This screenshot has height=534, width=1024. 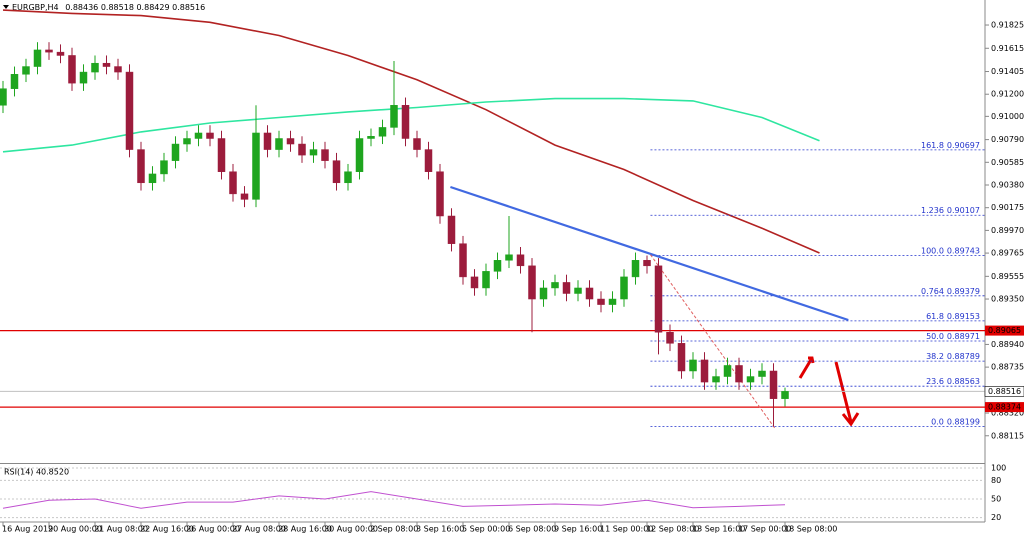 What do you see at coordinates (996, 517) in the screenshot?
I see `rsi-tick-label: 20` at bounding box center [996, 517].